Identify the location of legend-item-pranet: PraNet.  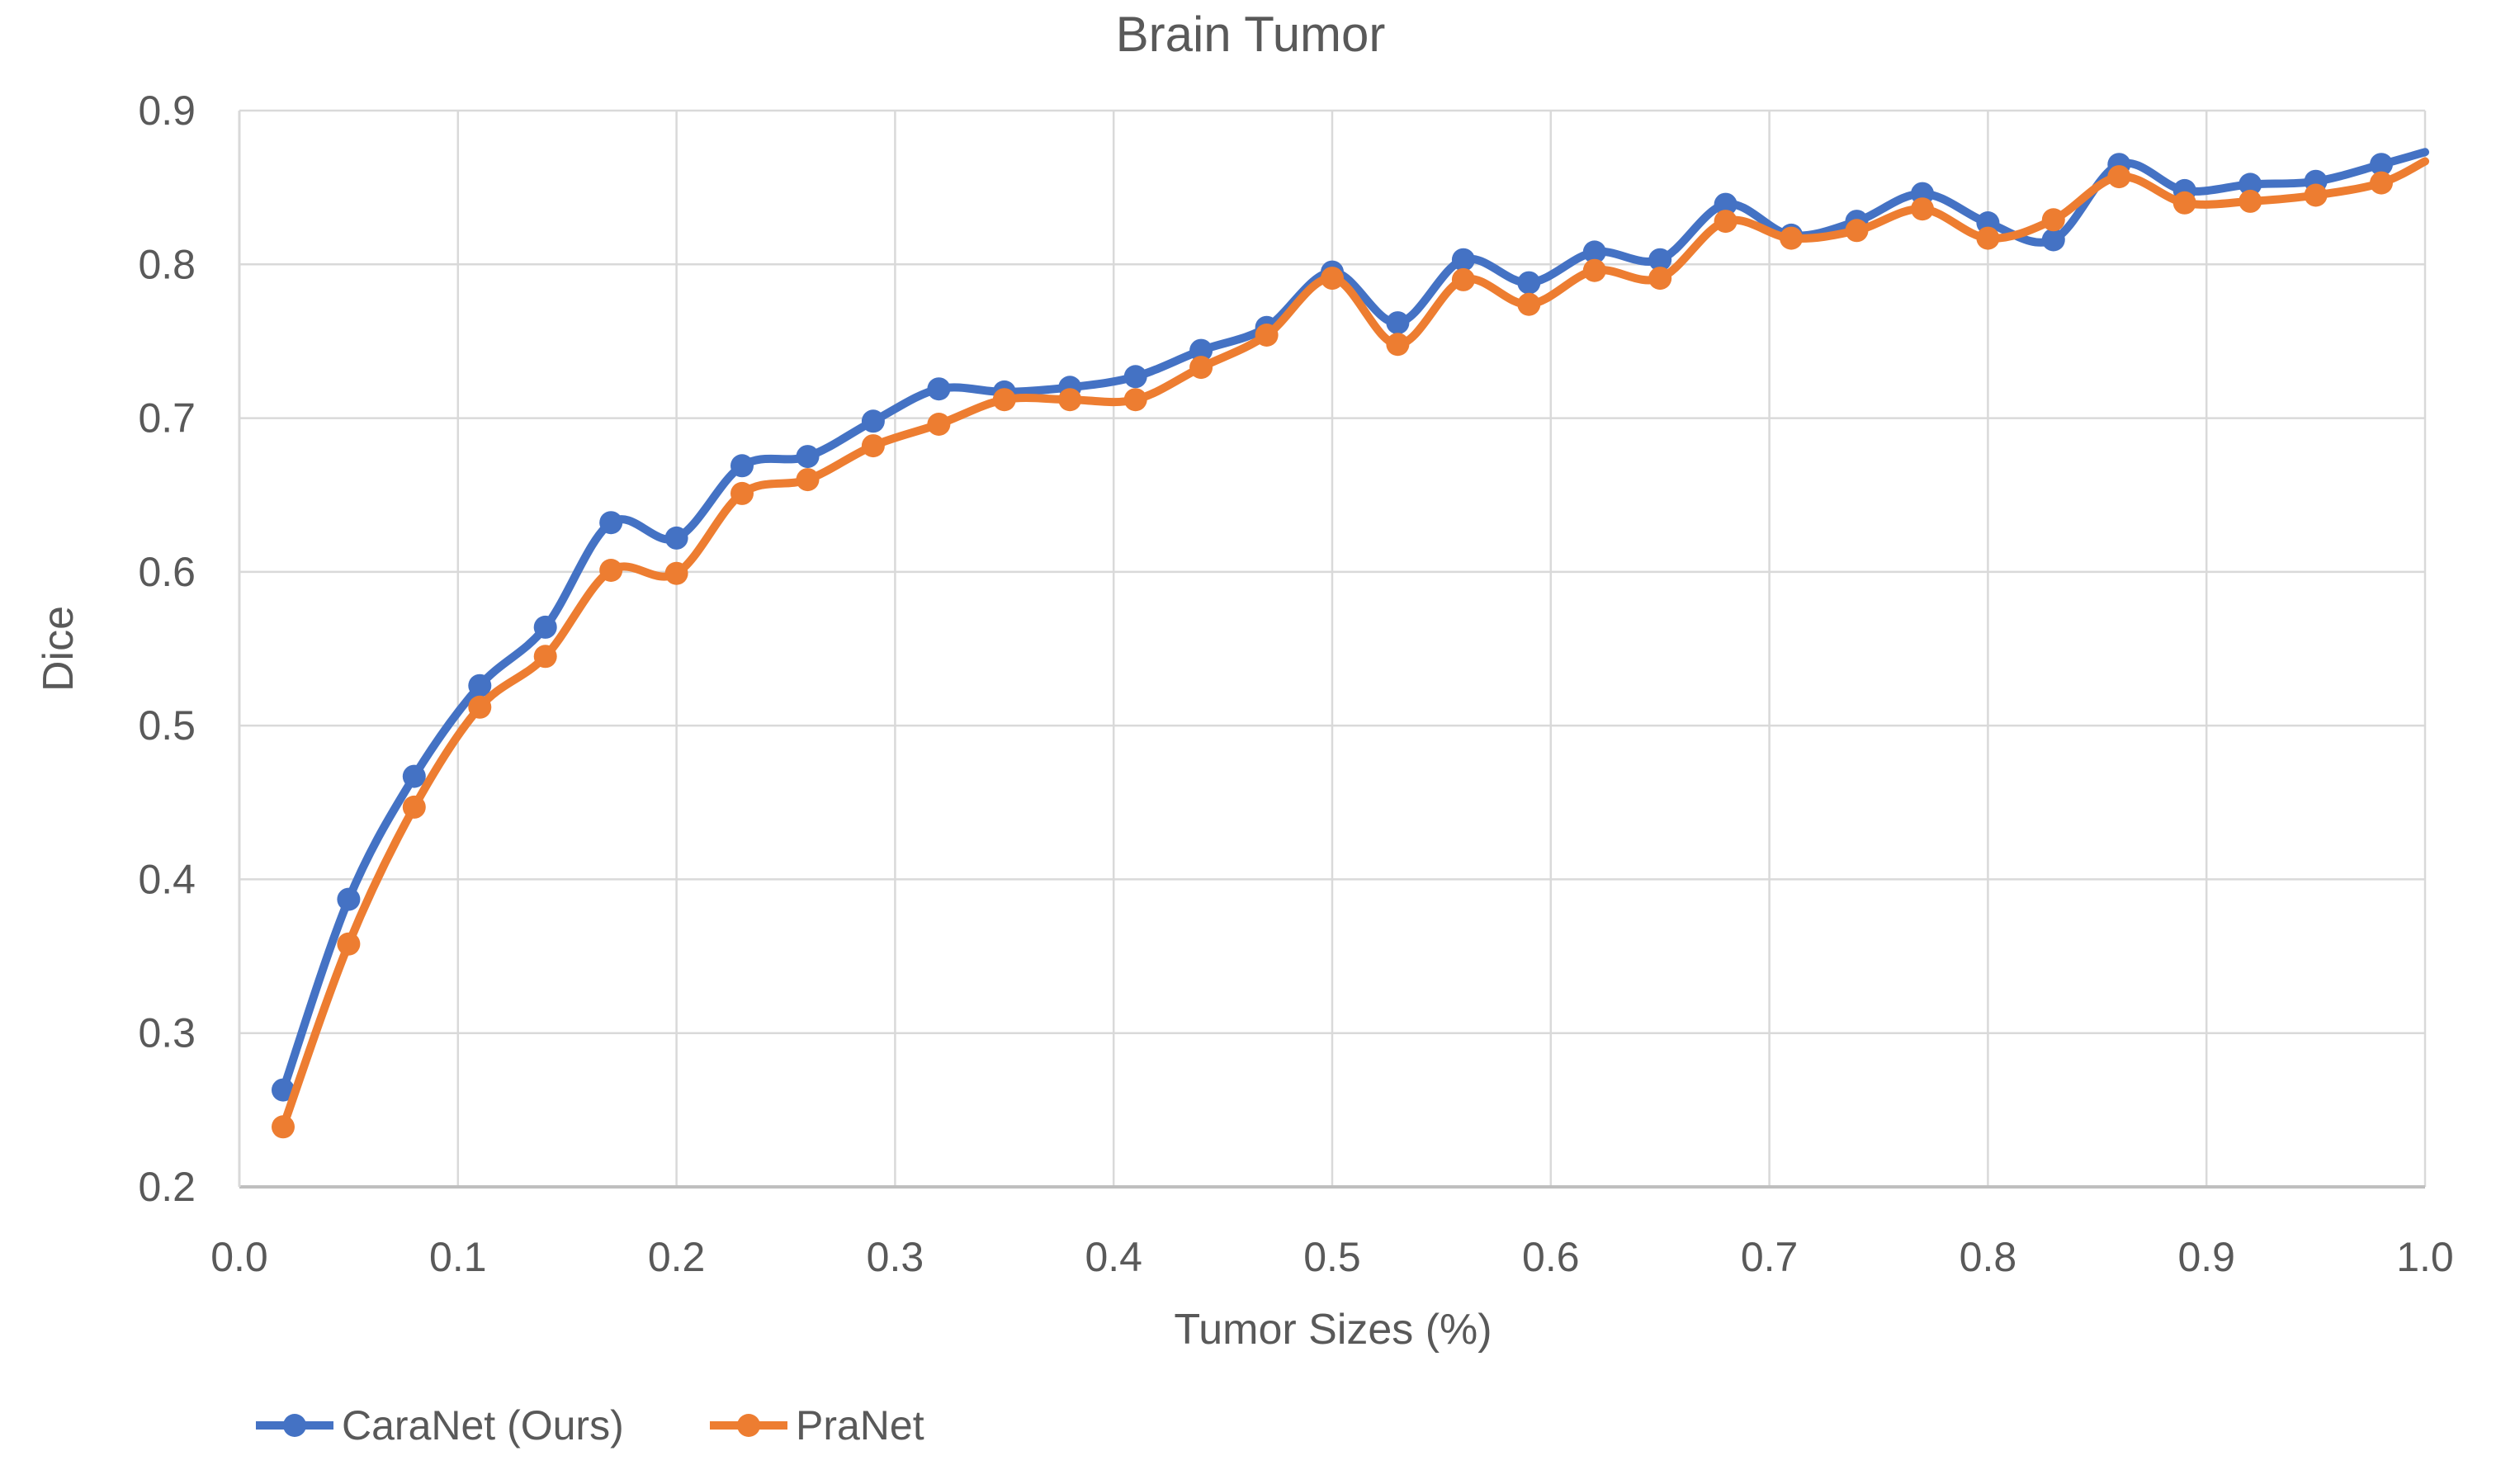
(817, 1425).